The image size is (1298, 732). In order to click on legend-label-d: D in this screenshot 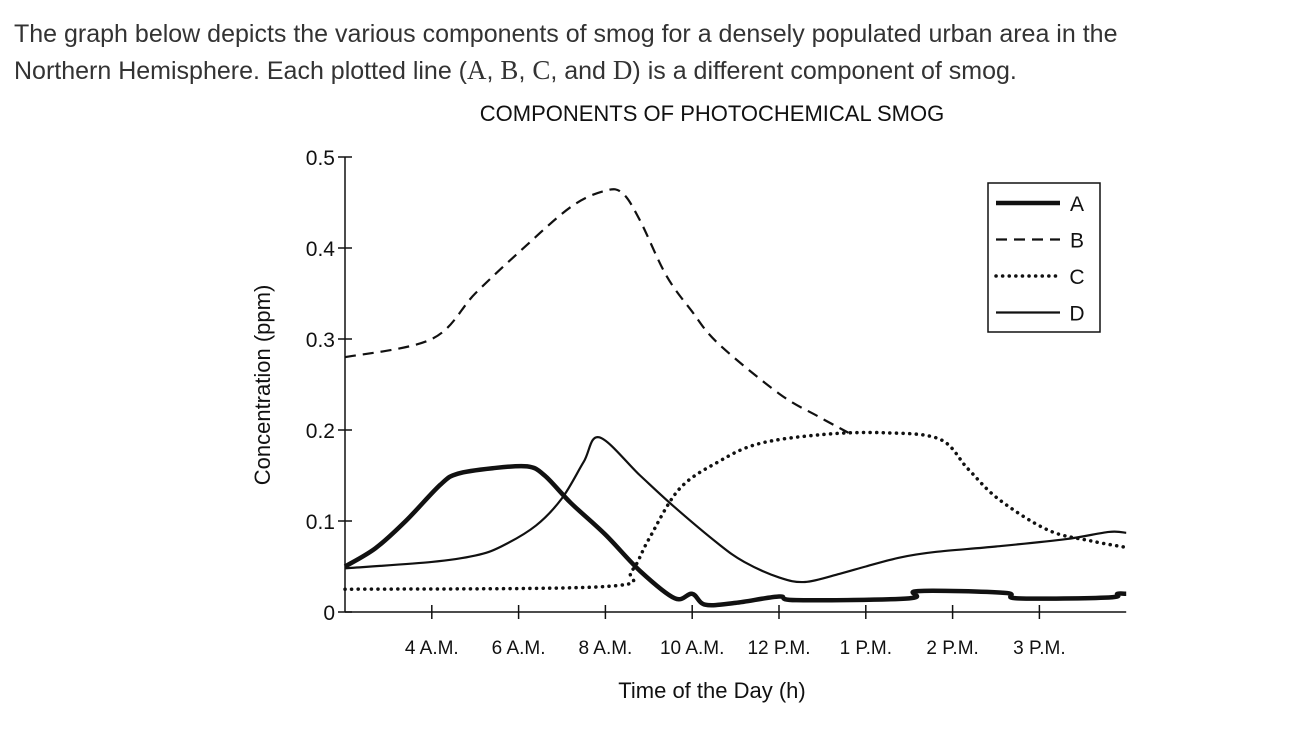, I will do `click(1076, 314)`.